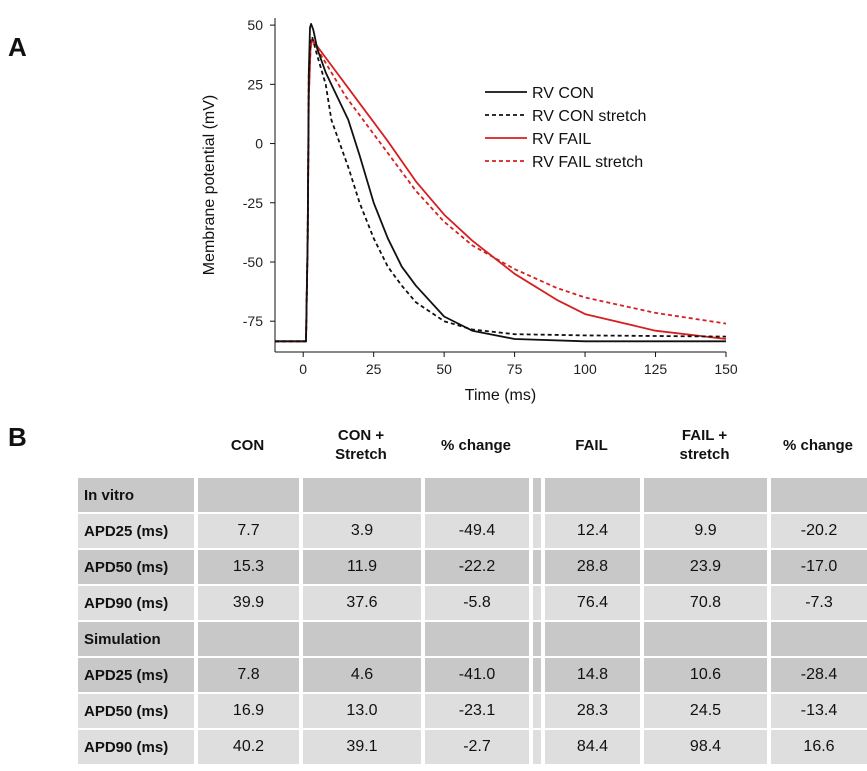 Image resolution: width=867 pixels, height=771 pixels. What do you see at coordinates (563, 93) in the screenshot?
I see `legend-label: RV CON` at bounding box center [563, 93].